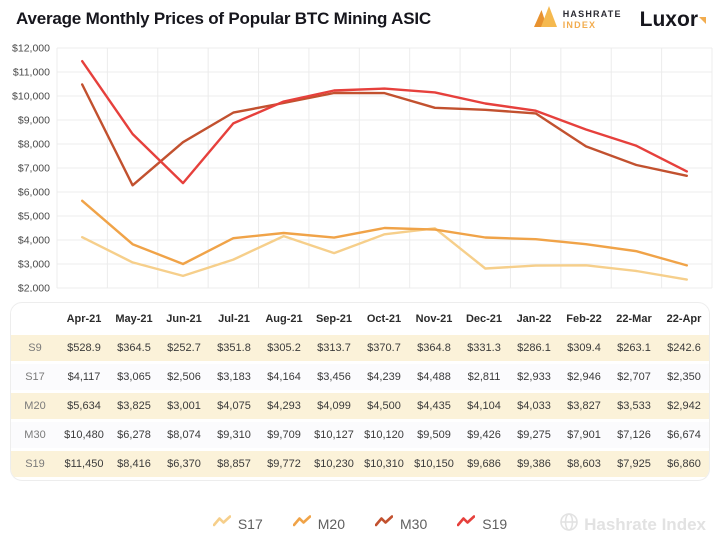 This screenshot has height=550, width=720. Describe the element at coordinates (384, 254) in the screenshot. I see `series-line-s17` at that location.